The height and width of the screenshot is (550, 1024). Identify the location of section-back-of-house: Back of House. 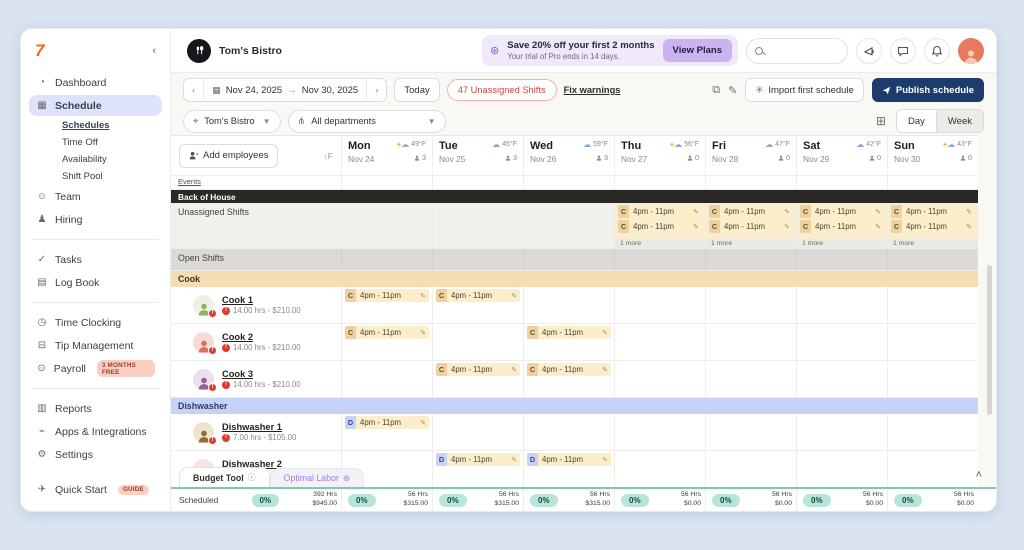
(574, 196).